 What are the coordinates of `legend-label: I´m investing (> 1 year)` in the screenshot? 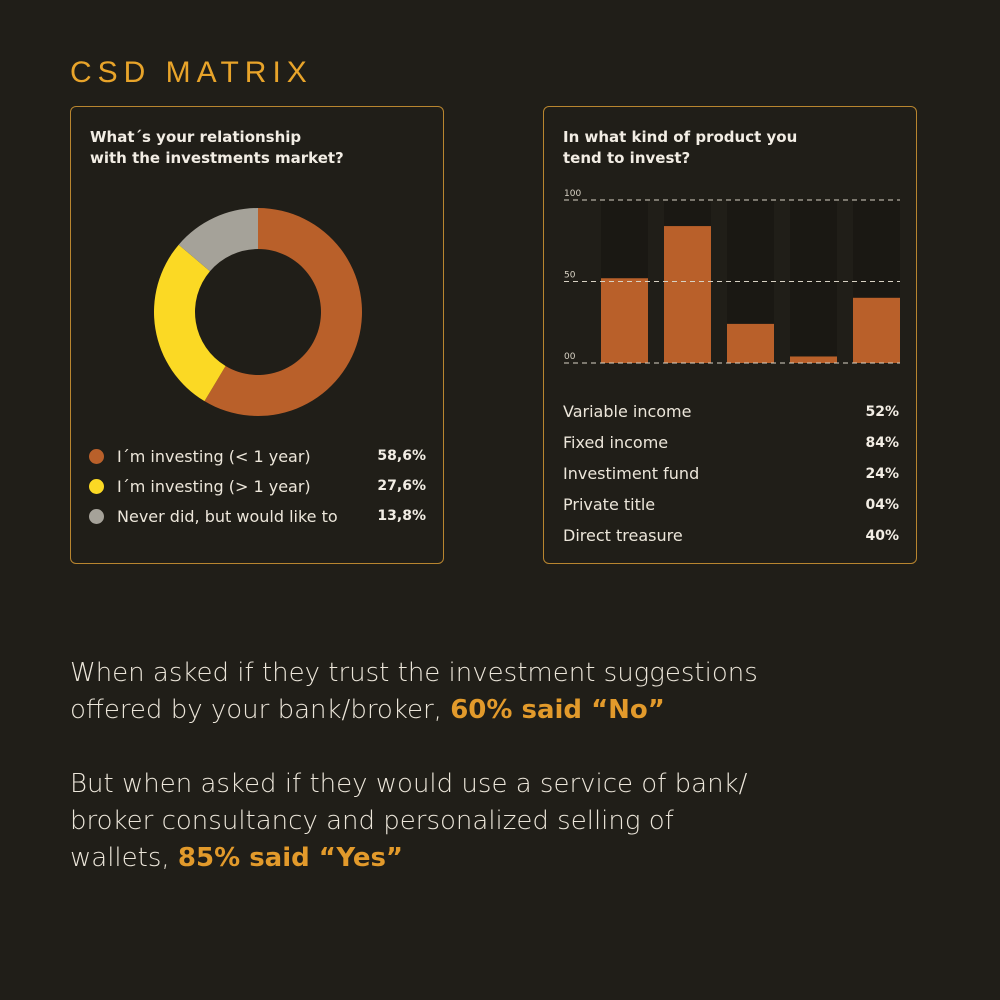 It's located at (214, 486).